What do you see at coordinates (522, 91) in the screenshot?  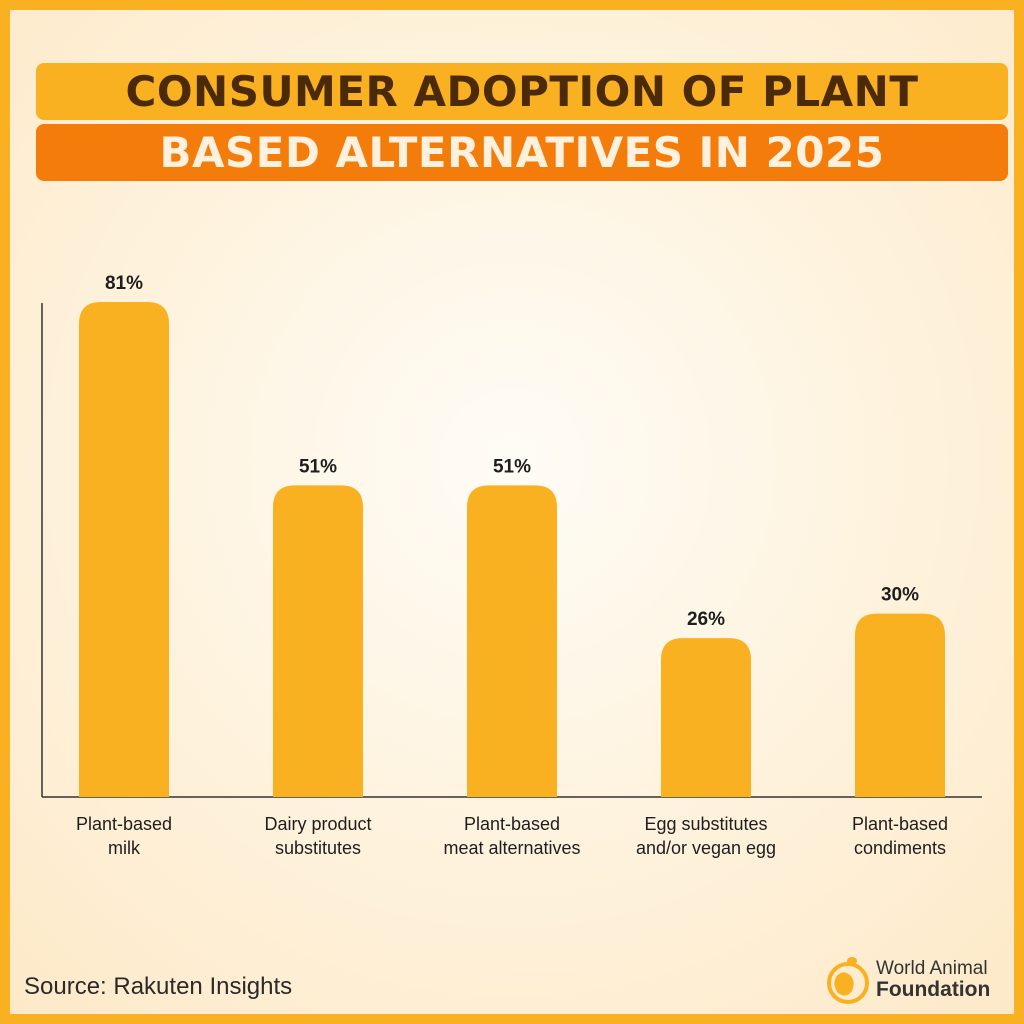 I see `title-line-1: CONSUMER ADOPTION OF PLANT` at bounding box center [522, 91].